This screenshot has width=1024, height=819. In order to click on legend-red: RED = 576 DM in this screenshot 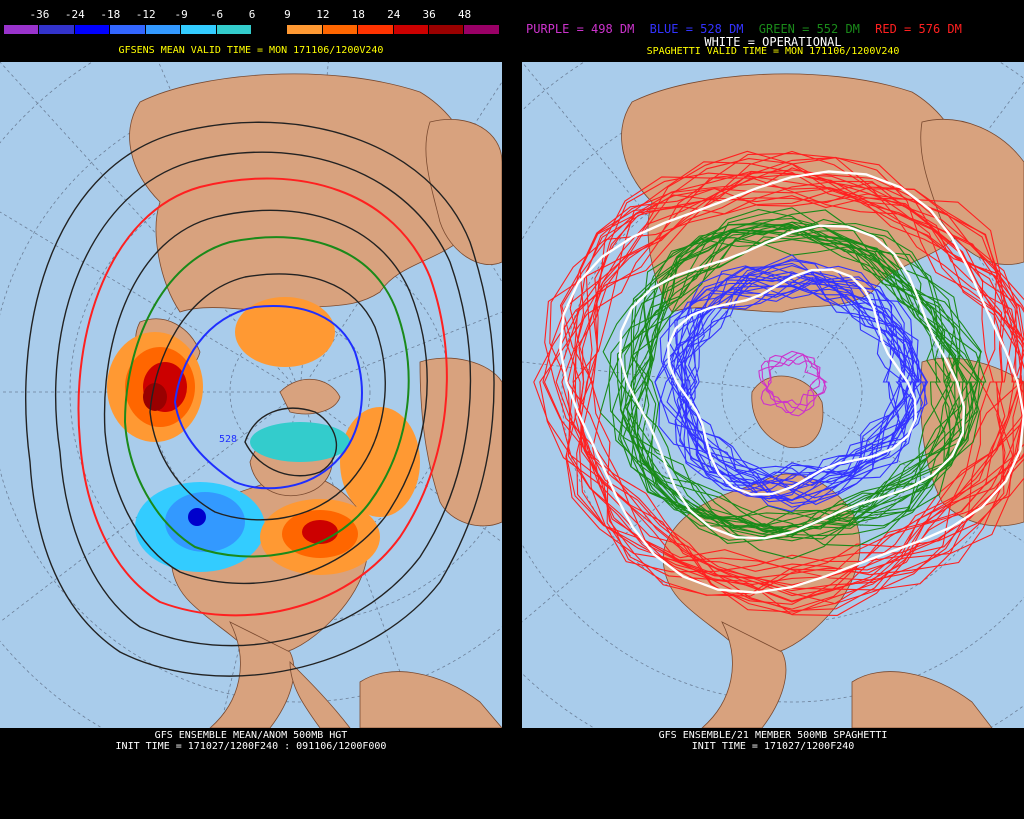, I will do `click(918, 29)`.